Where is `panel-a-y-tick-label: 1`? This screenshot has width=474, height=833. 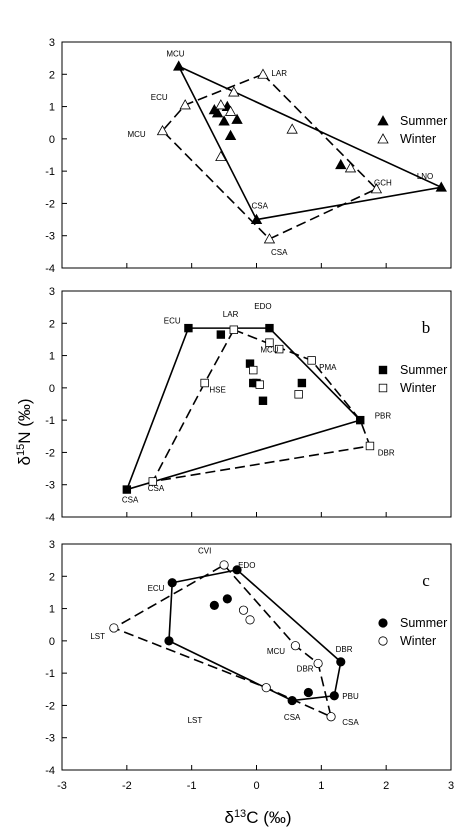 panel-a-y-tick-label: 1 is located at coordinates (52, 108).